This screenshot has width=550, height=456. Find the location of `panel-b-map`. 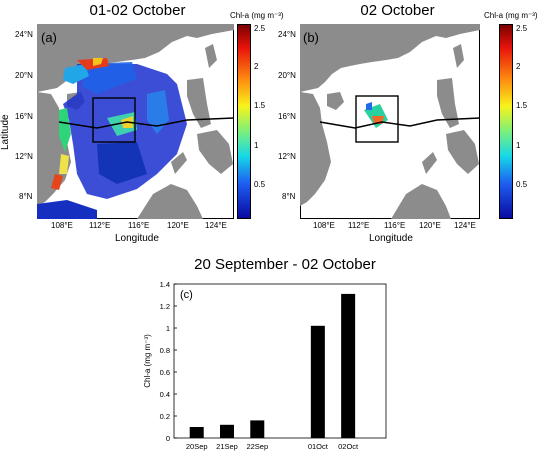

panel-b-map is located at coordinates (390, 121).